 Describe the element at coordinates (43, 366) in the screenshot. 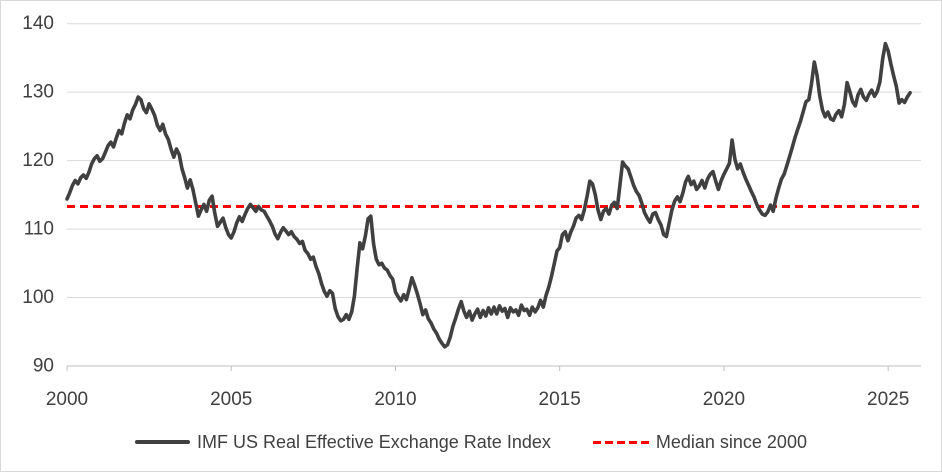

I see `y-axis-label: 90` at that location.